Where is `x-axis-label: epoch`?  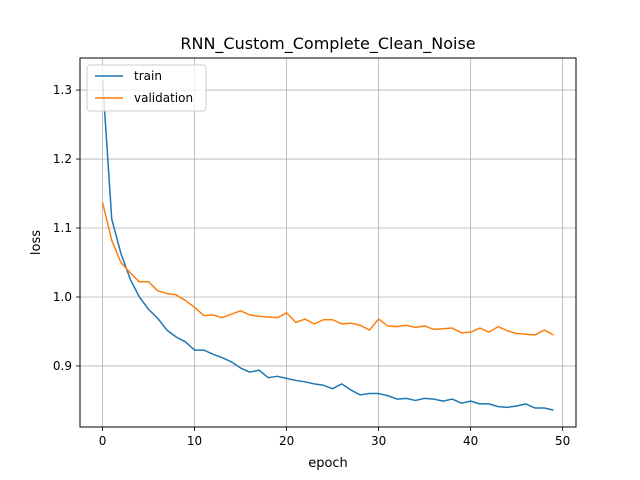
x-axis-label: epoch is located at coordinates (328, 463).